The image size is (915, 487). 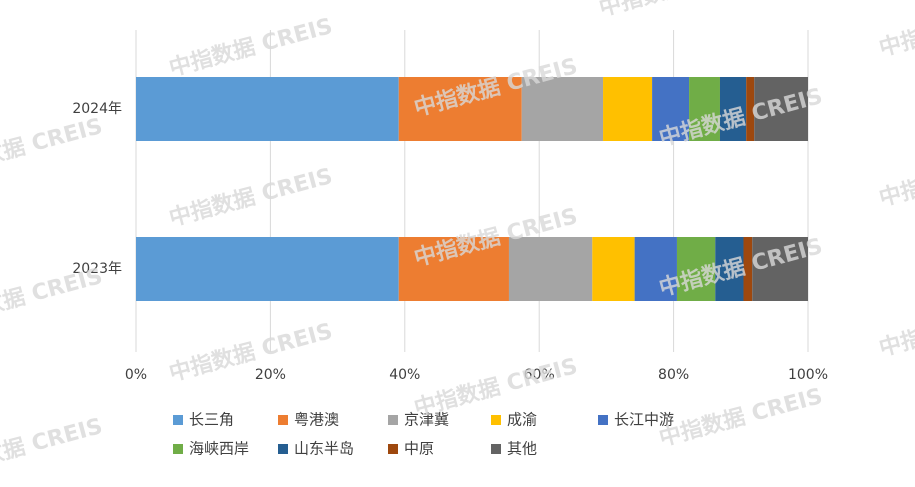 What do you see at coordinates (522, 420) in the screenshot?
I see `legend-label: 成渝` at bounding box center [522, 420].